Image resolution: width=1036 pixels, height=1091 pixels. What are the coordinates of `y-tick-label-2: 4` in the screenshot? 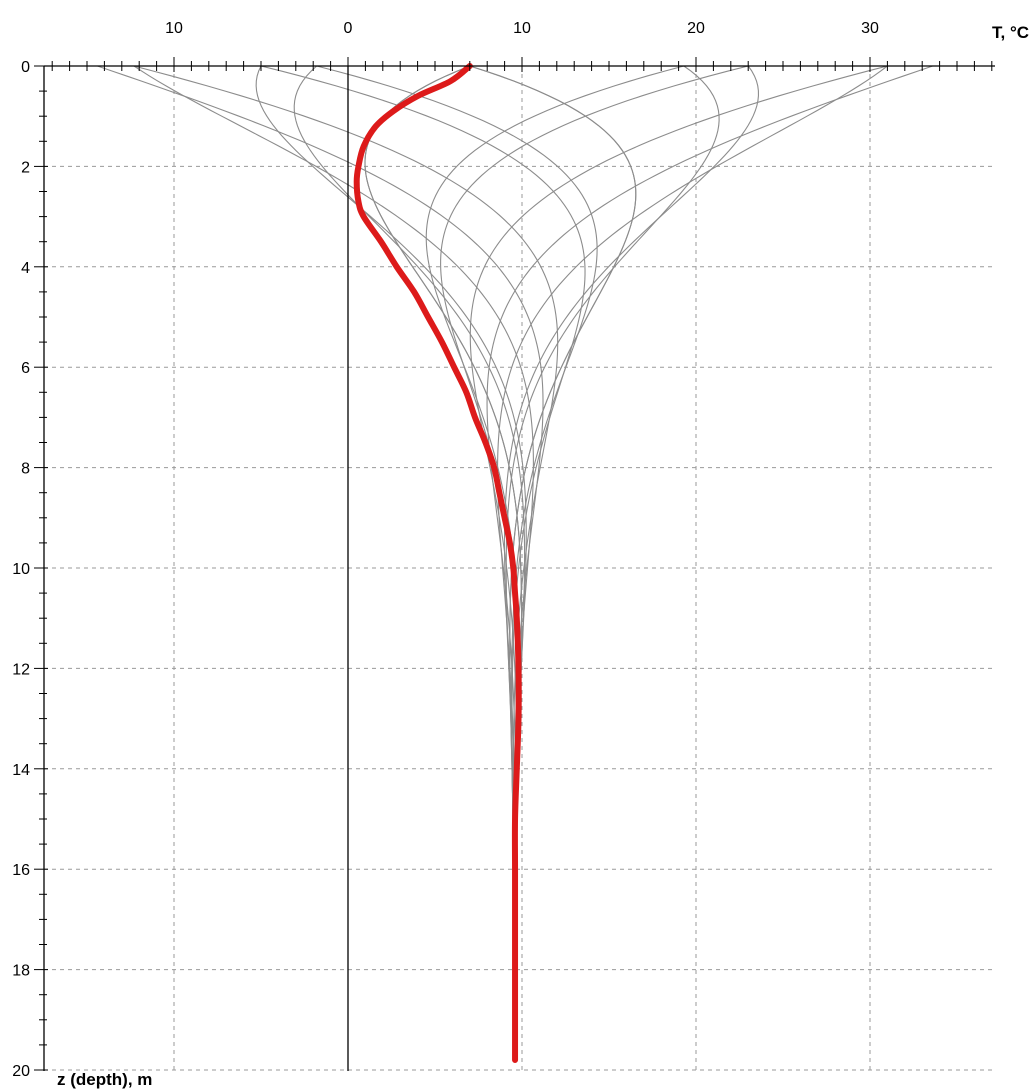 It's located at (25, 268).